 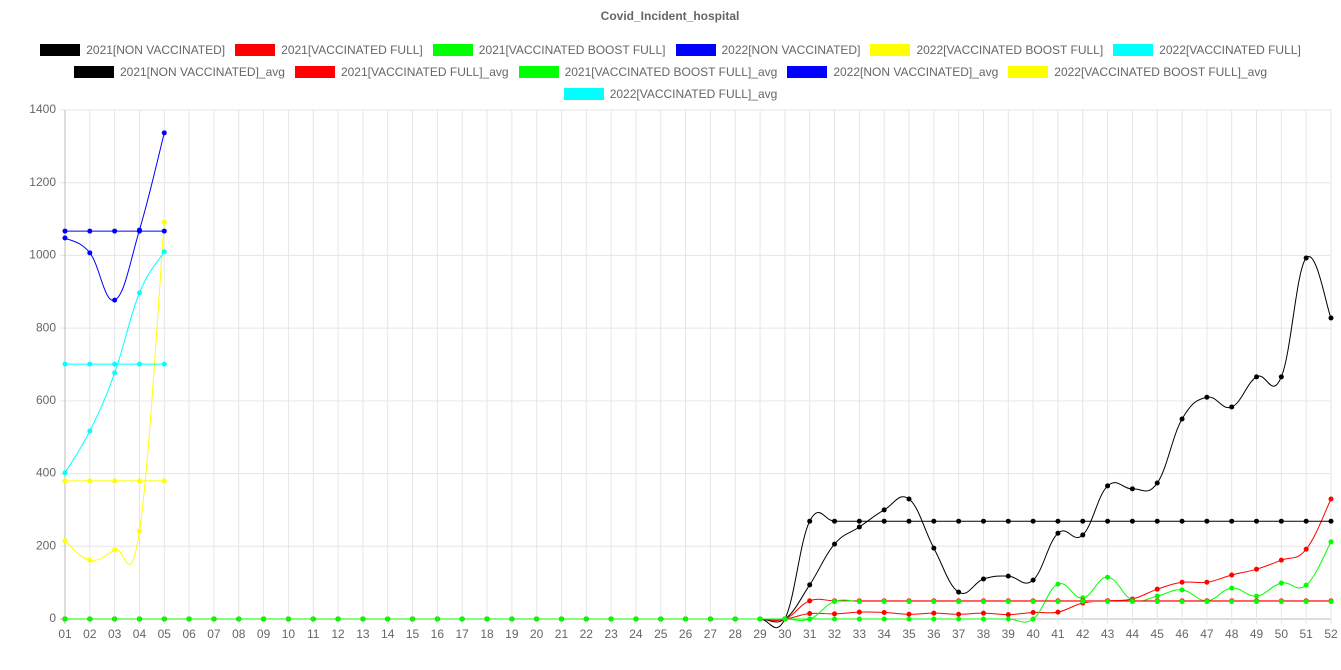 What do you see at coordinates (767, 50) in the screenshot?
I see `legend-item: 2022[NON VACCINATED]` at bounding box center [767, 50].